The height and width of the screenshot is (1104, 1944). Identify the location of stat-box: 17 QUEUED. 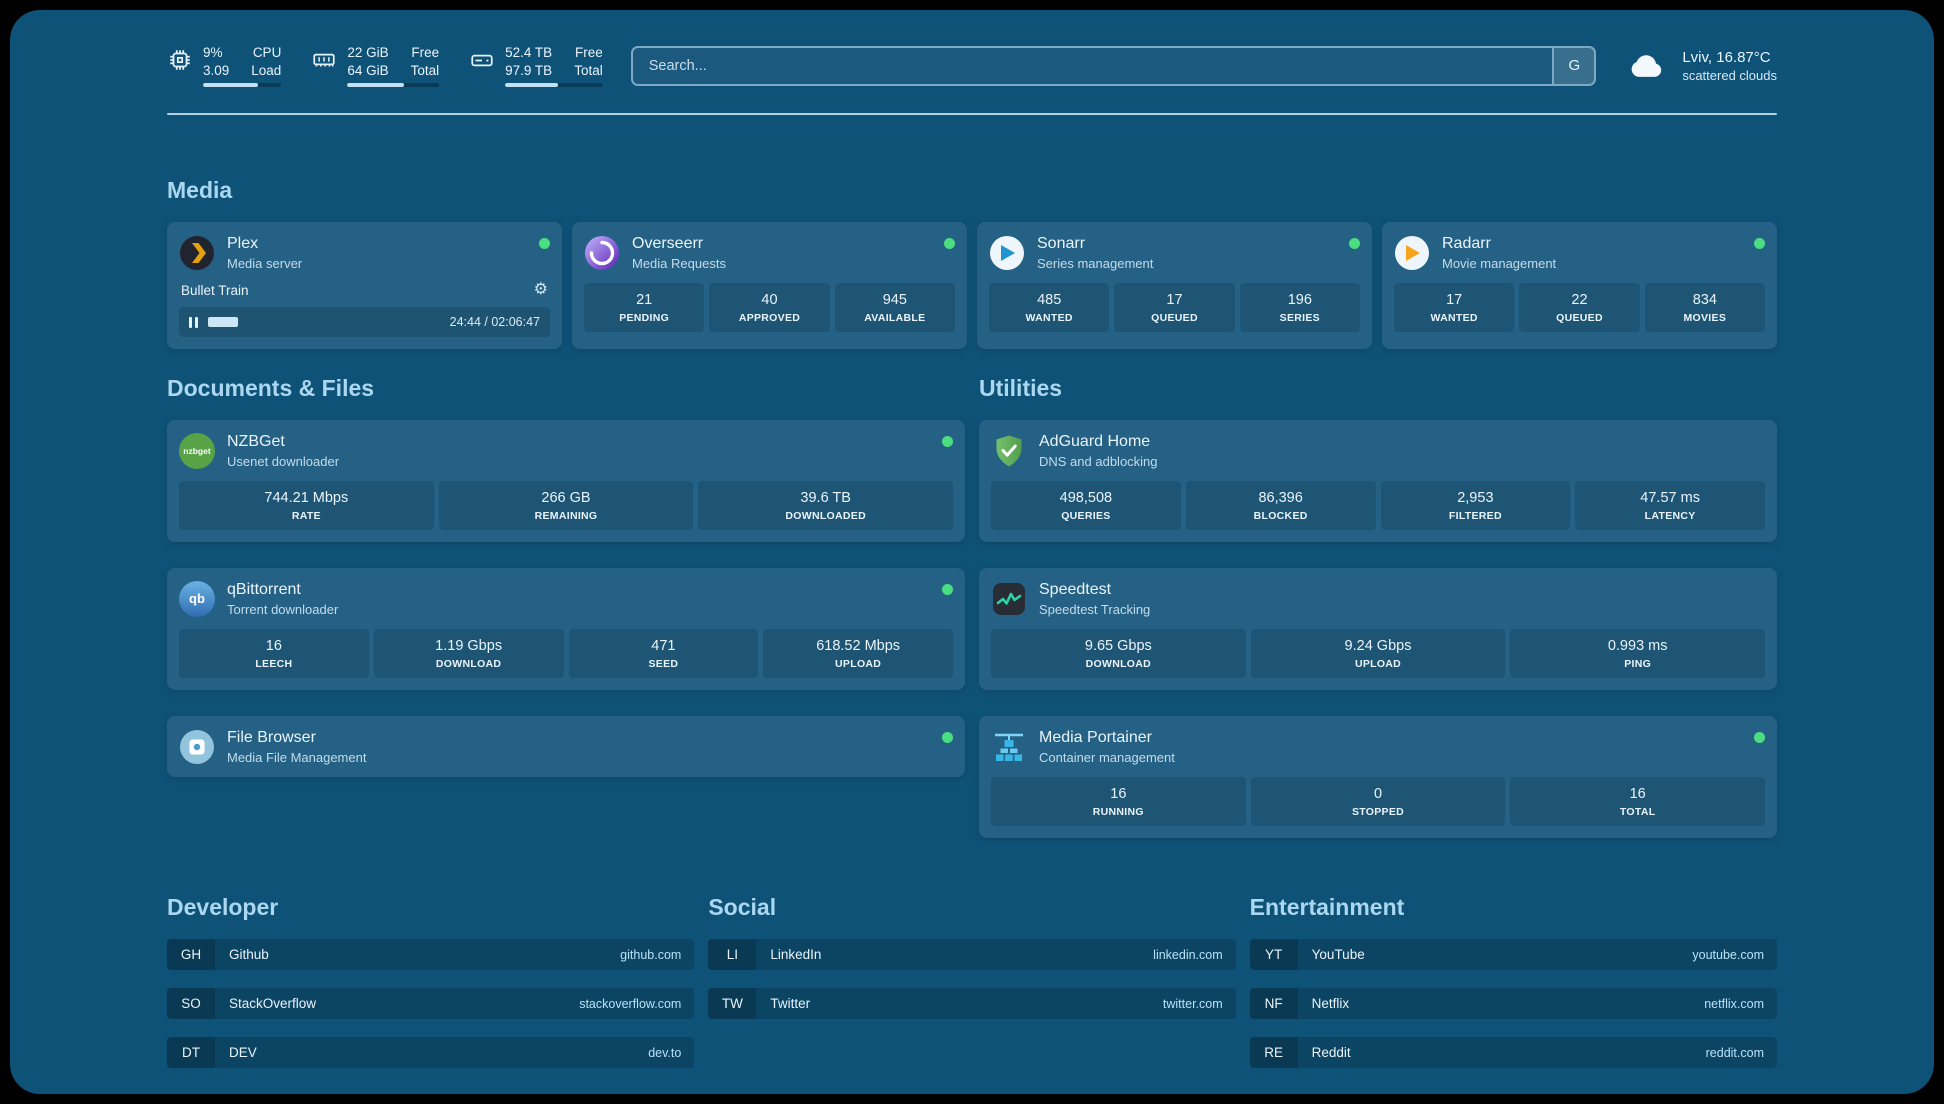
(1174, 307).